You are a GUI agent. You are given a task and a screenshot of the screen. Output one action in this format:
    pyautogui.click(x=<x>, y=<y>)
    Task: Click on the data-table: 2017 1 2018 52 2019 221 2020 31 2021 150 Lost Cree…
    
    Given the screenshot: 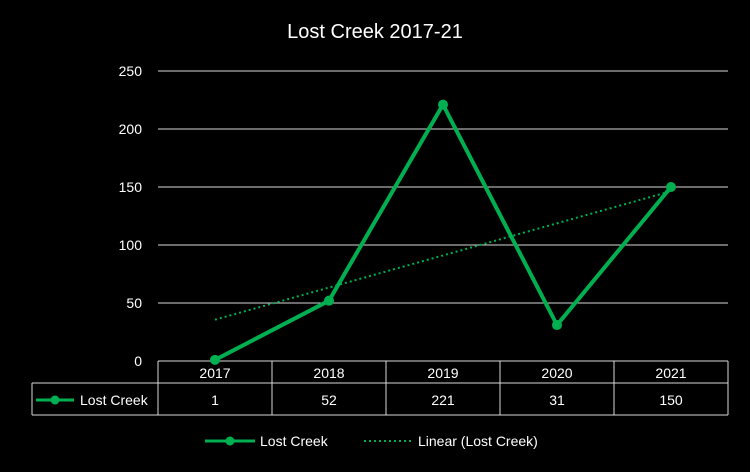 What is the action you would take?
    pyautogui.click(x=380, y=388)
    